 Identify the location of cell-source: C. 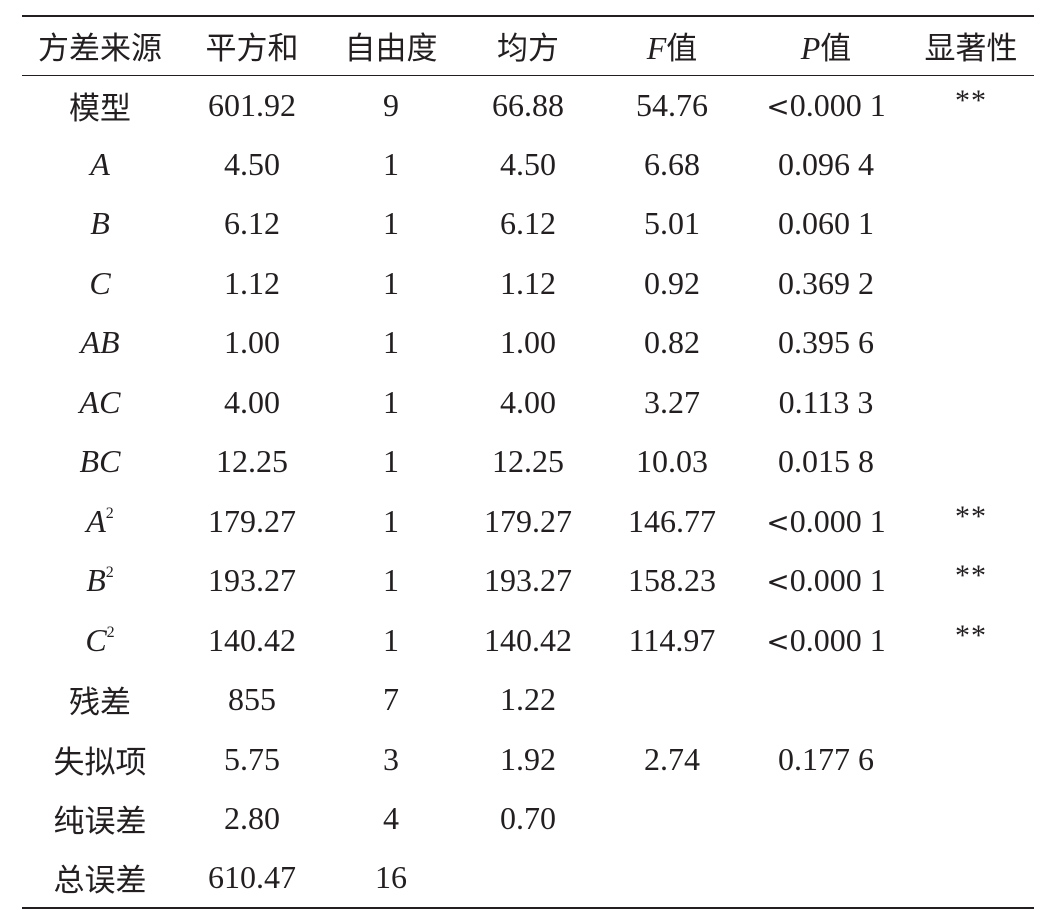
(100, 284).